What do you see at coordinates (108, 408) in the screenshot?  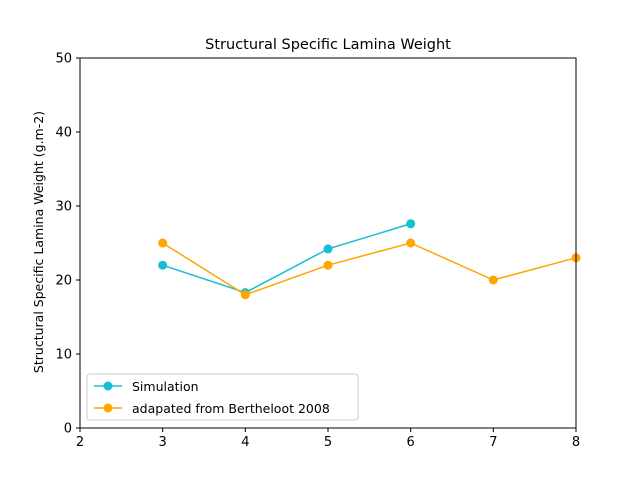 I see `legend-swatch-marker-bertheloot` at bounding box center [108, 408].